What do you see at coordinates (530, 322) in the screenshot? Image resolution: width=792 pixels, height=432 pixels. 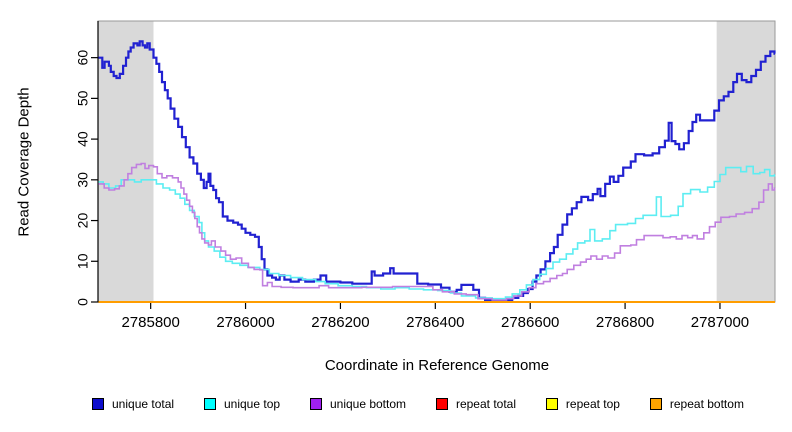 I see `x-tick-label: 2786600` at bounding box center [530, 322].